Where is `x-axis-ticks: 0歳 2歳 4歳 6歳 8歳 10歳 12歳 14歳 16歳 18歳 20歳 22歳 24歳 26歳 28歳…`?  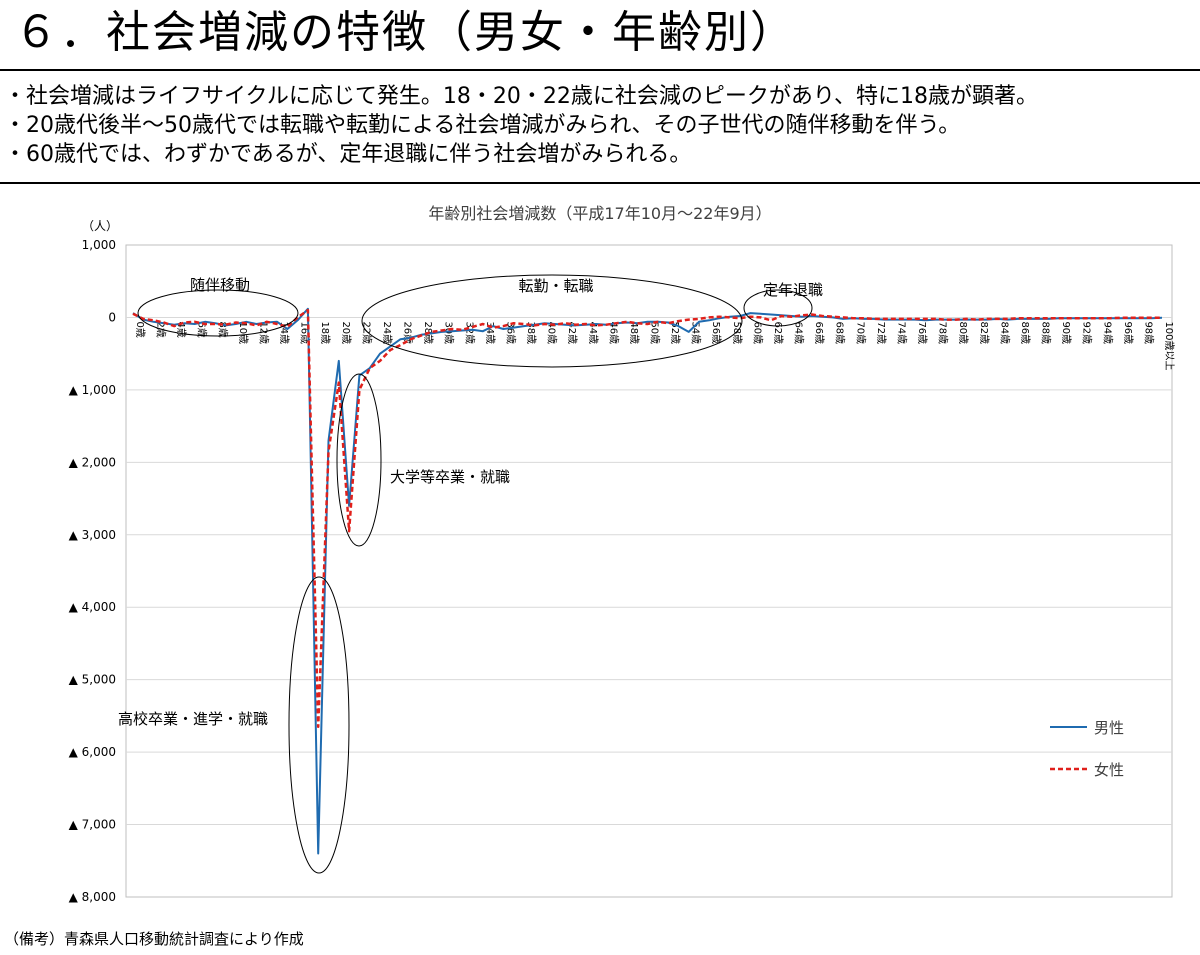 x-axis-ticks: 0歳 2歳 4歳 6歳 8歳 10歳 12歳 14歳 16歳 18歳 20歳 22歳 24歳 26歳 28歳… is located at coordinates (654, 345).